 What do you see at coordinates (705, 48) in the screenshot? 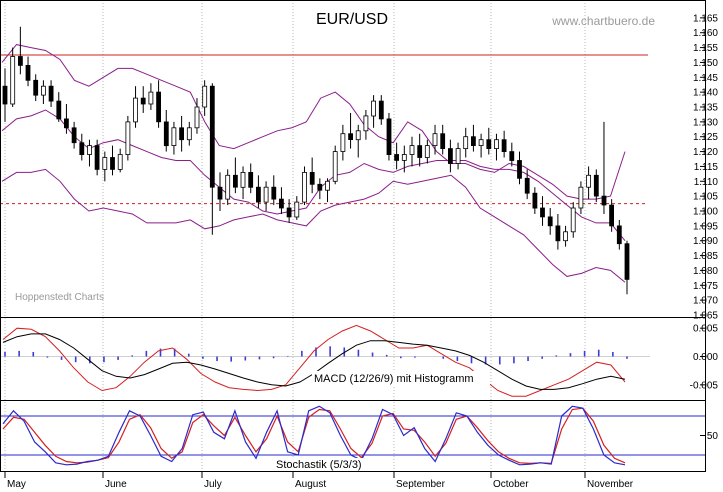
I see `price-tick-label: 1.155` at bounding box center [705, 48].